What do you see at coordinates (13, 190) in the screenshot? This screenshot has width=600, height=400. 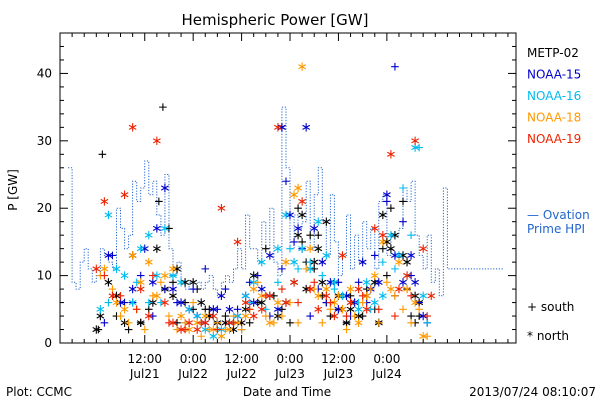 I see `y-axis-label: P [GW]` at bounding box center [13, 190].